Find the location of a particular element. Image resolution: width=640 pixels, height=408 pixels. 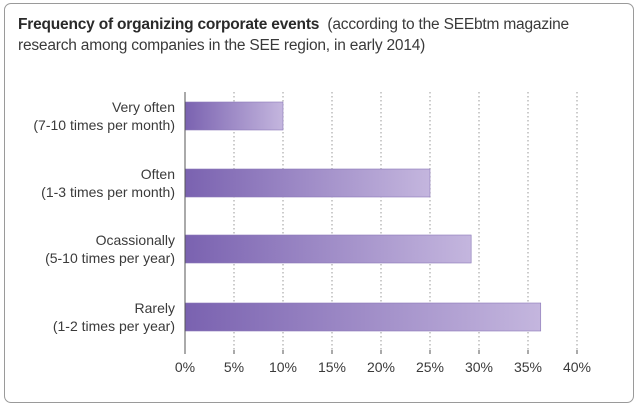

x-tick-label: 35% is located at coordinates (528, 367).